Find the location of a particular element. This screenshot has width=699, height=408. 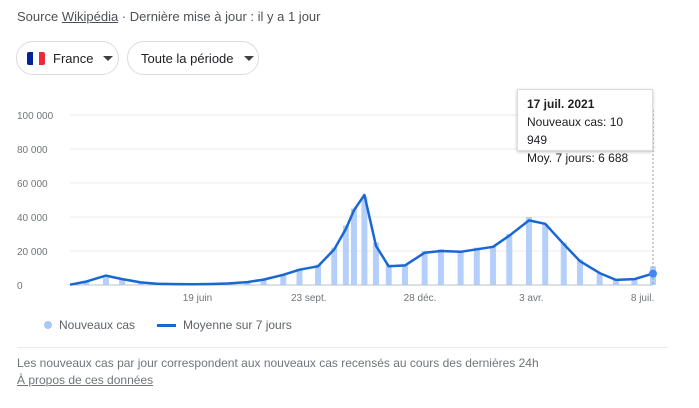

y-tick-label: 80 000 is located at coordinates (32, 150).